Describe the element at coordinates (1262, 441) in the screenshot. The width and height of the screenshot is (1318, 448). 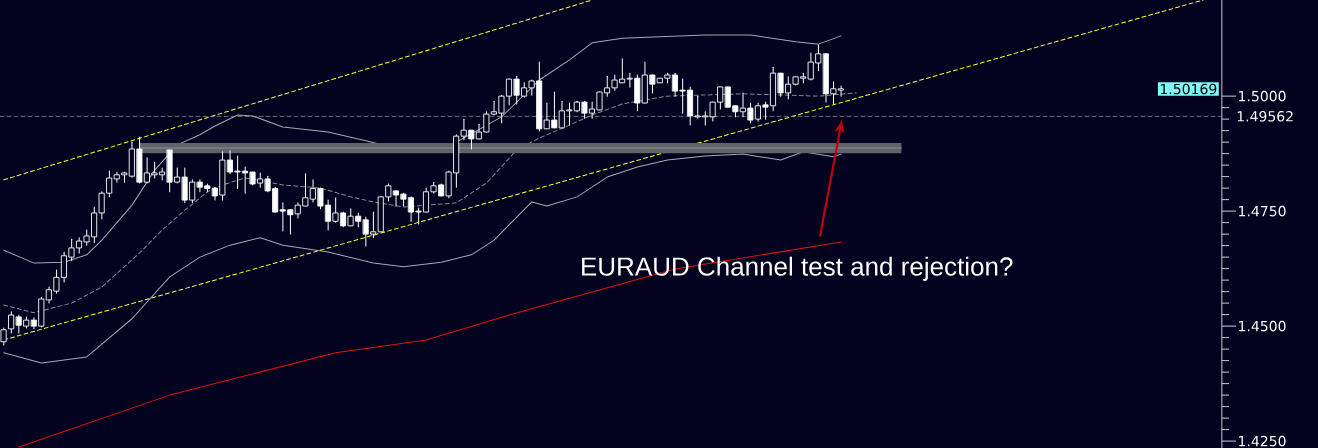
I see `y-tick-label: 1.4250` at that location.